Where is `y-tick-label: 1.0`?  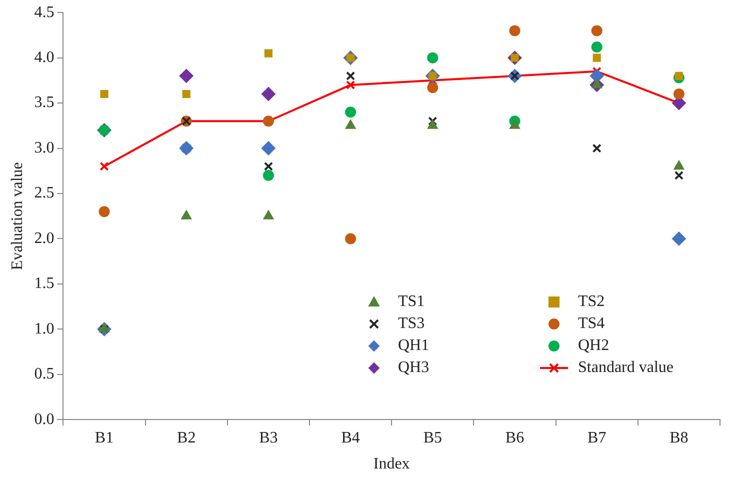 y-tick-label: 1.0 is located at coordinates (44, 329).